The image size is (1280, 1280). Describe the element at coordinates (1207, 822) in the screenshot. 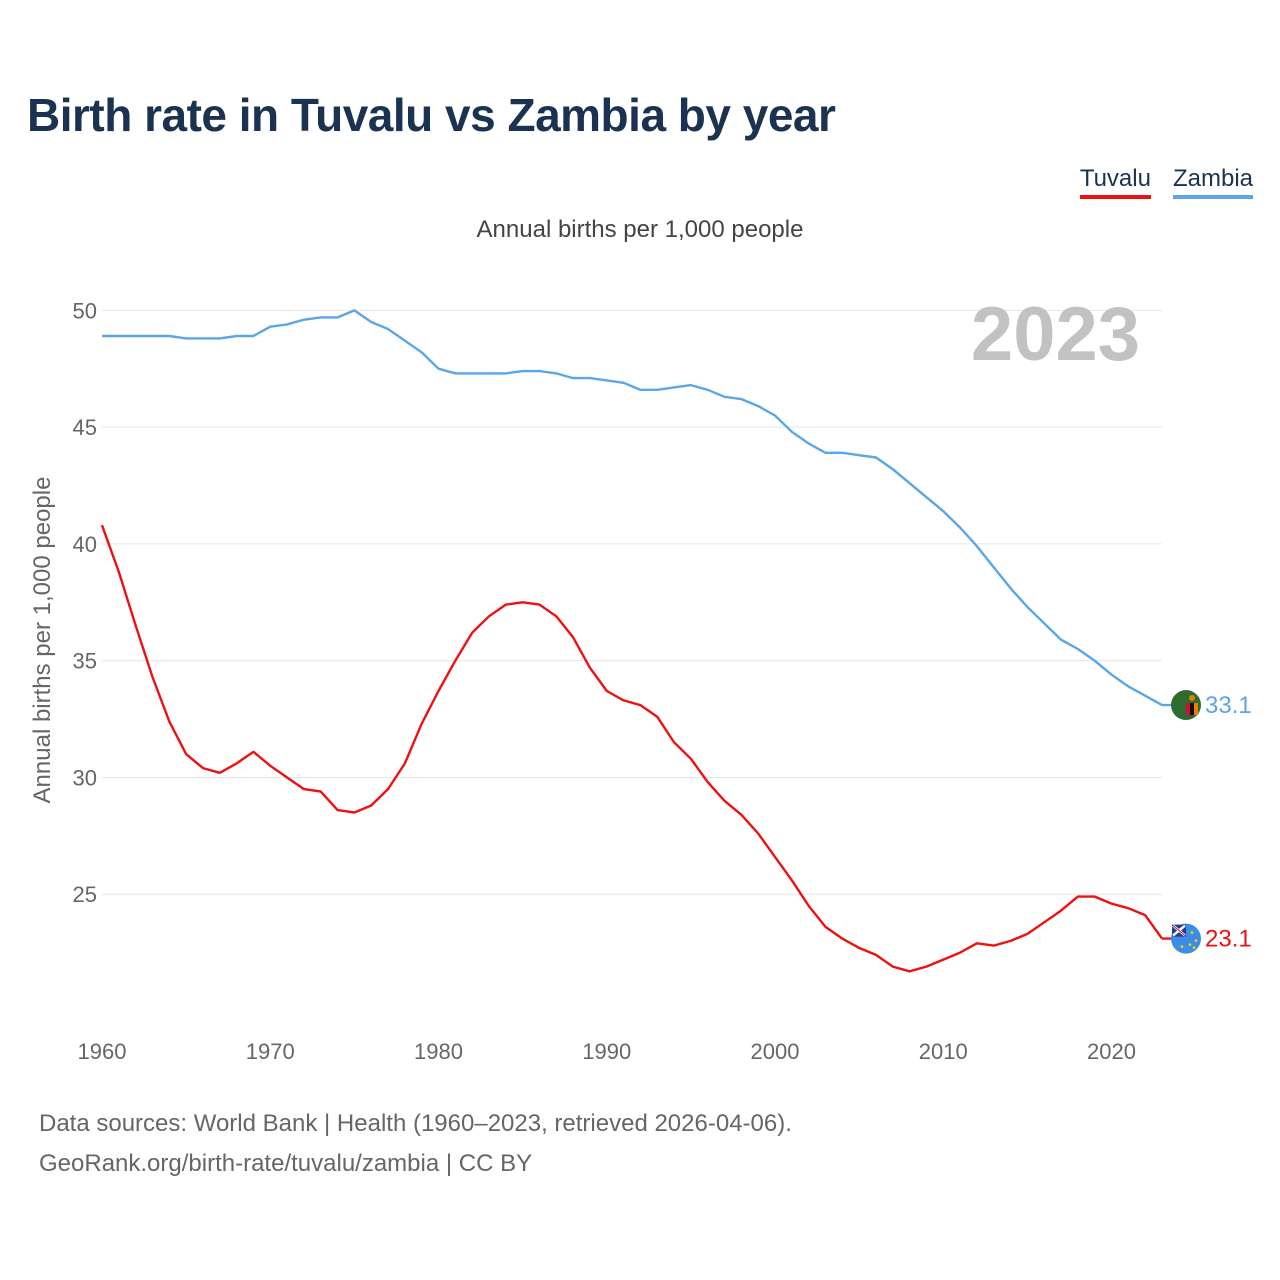

I see `end-markers: 23.1 33.1` at that location.